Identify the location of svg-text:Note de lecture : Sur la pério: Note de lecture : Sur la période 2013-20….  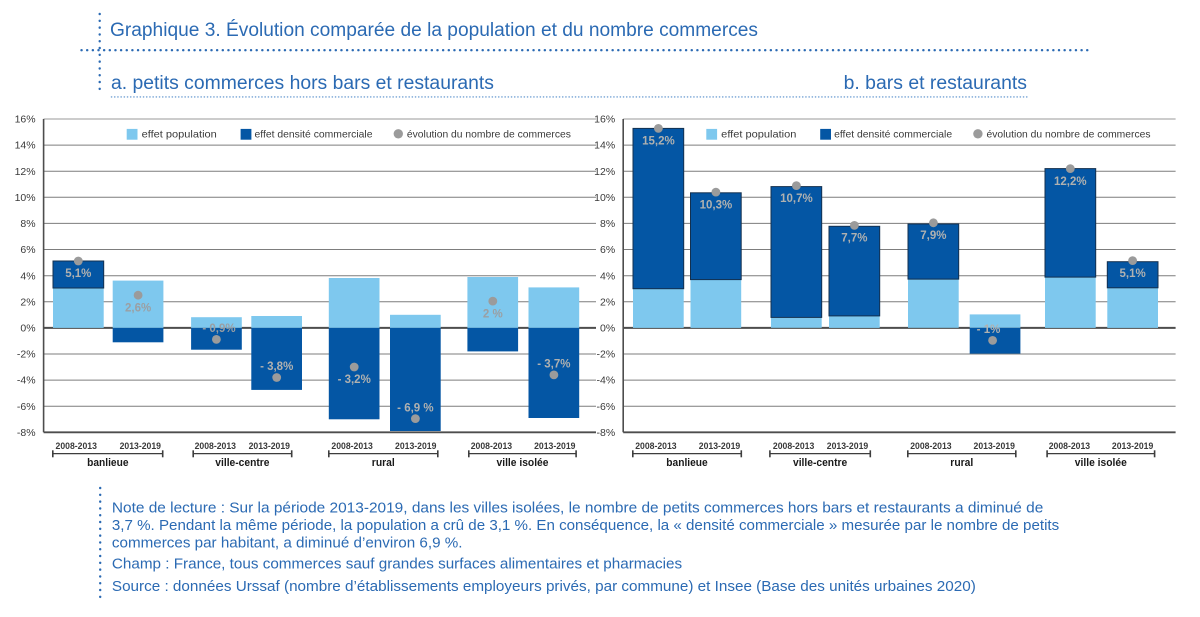
(577, 507).